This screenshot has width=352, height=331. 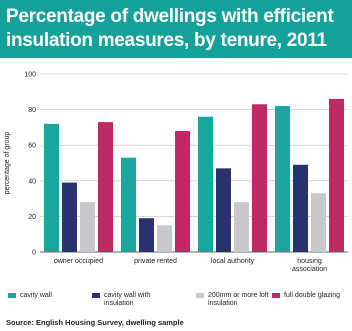 What do you see at coordinates (78, 261) in the screenshot?
I see `x-tick-label: owner occupied` at bounding box center [78, 261].